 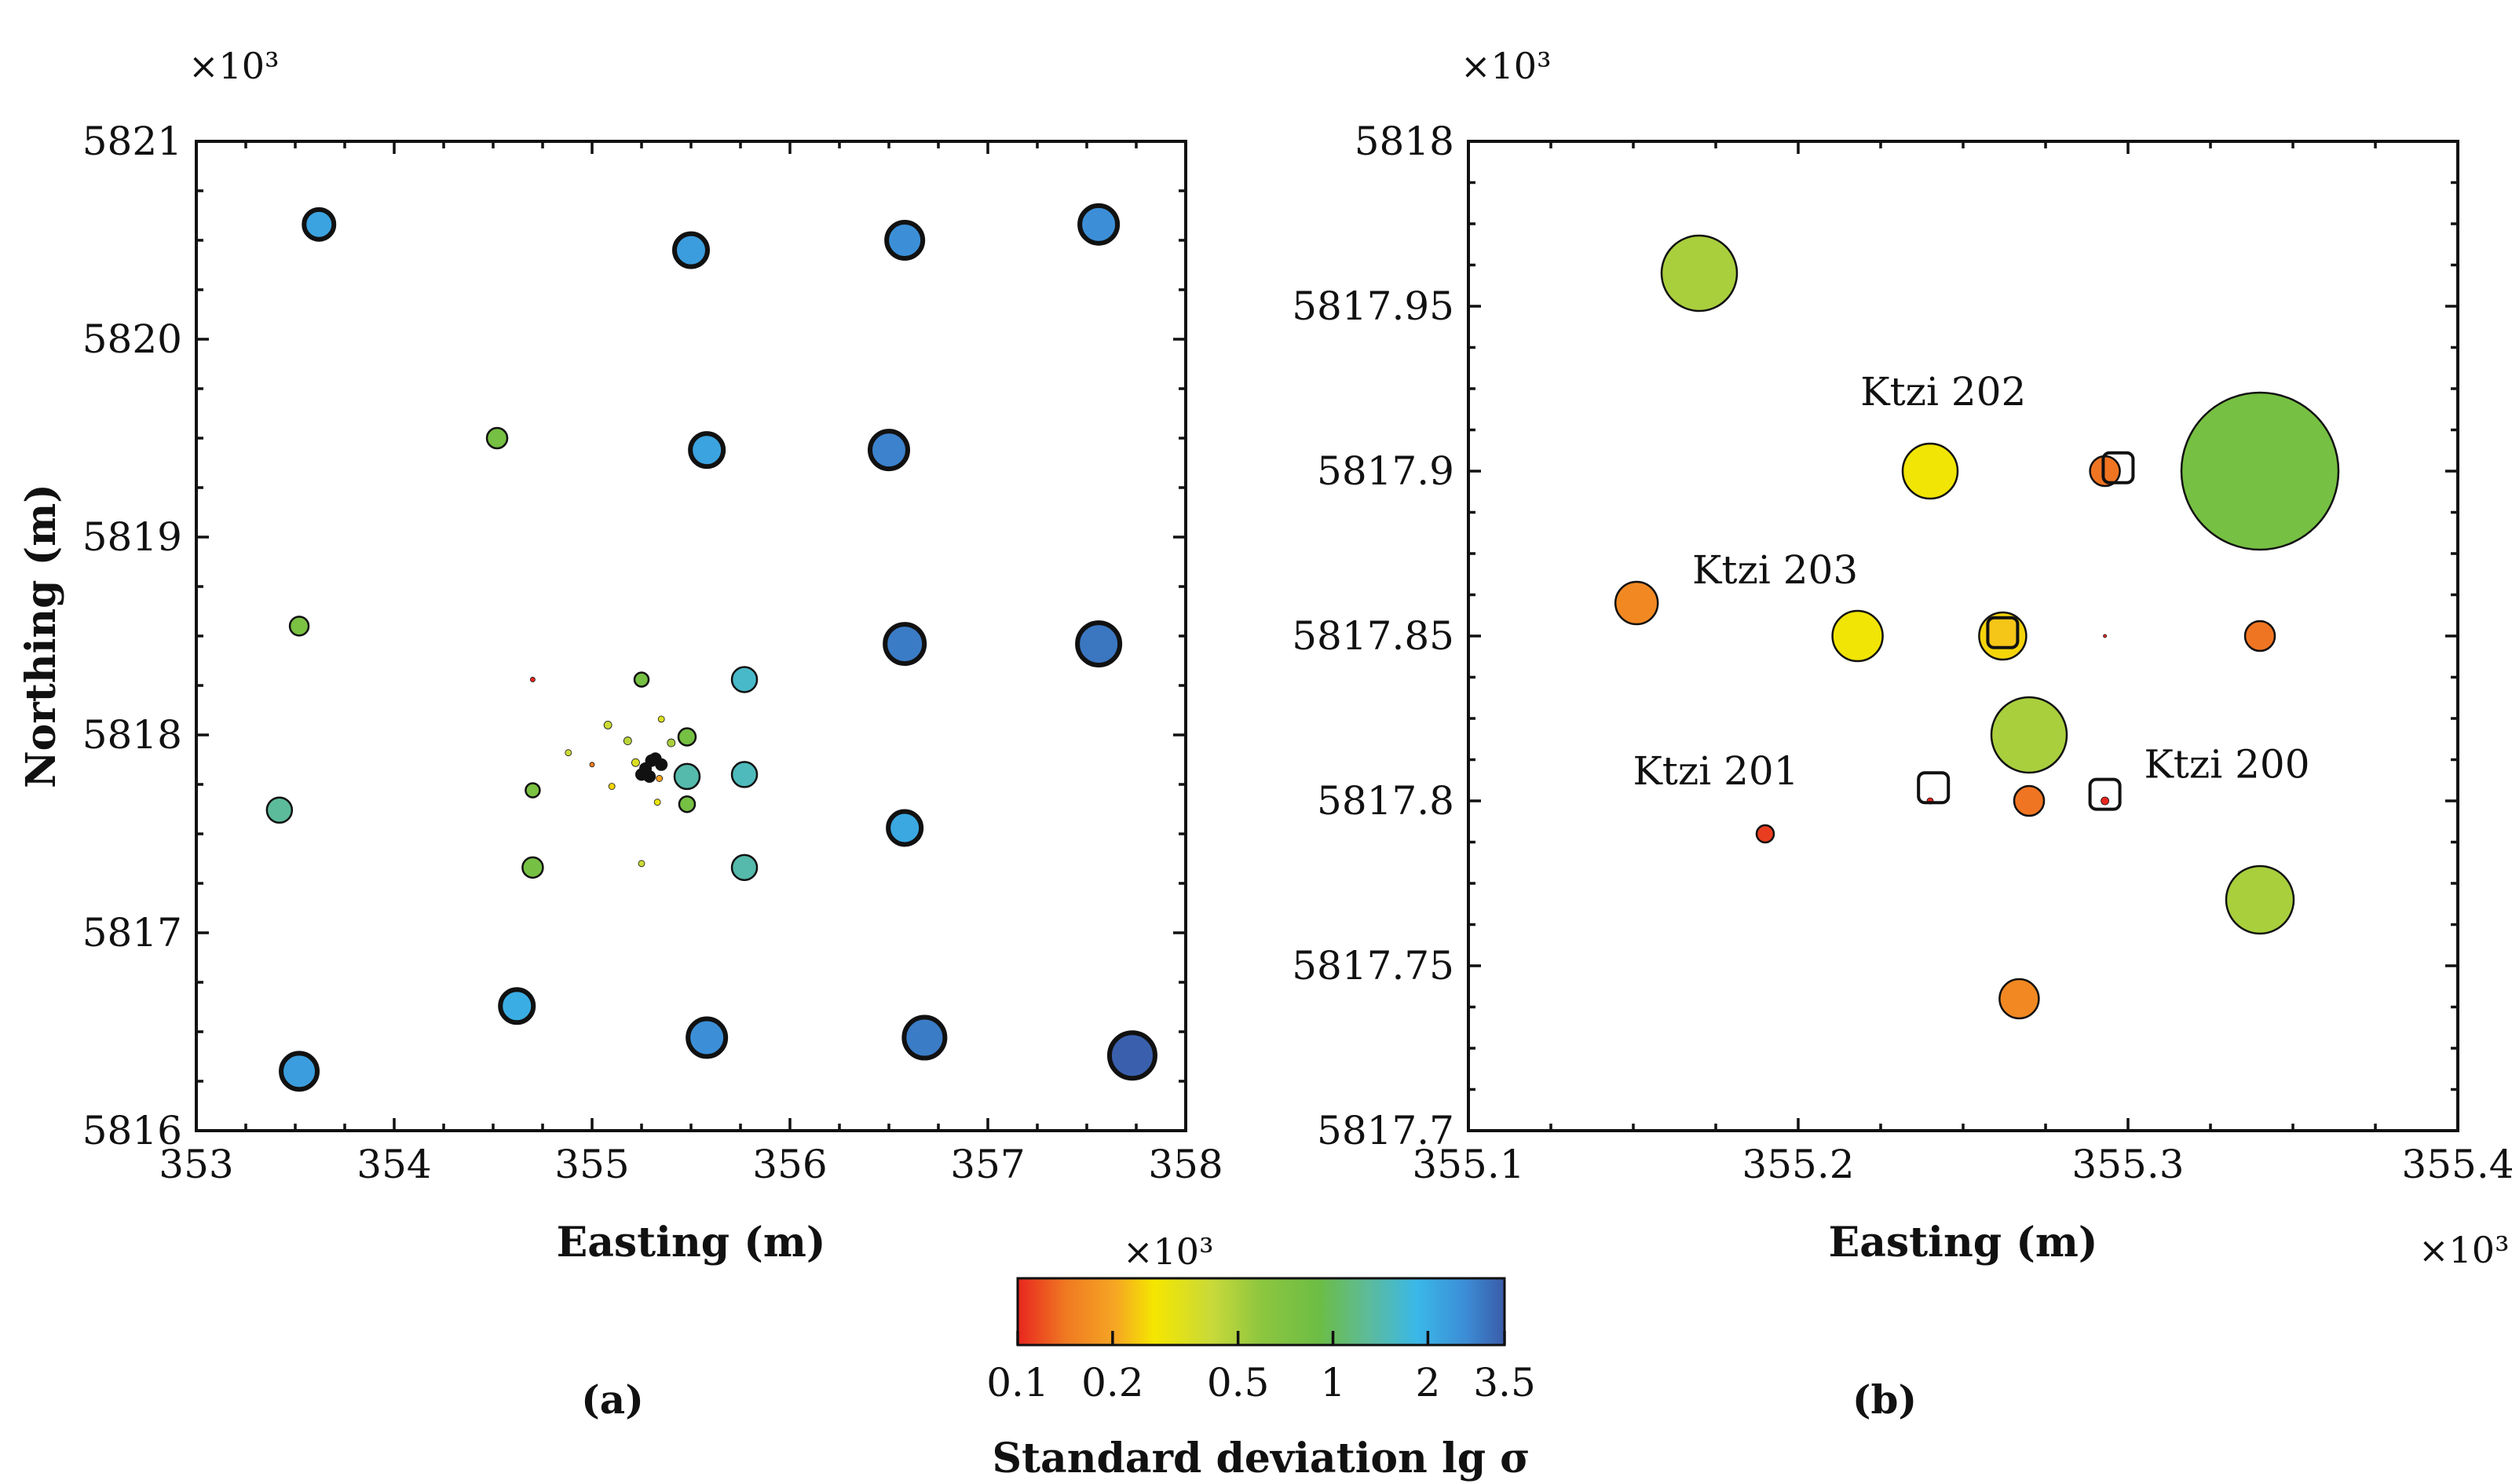 I want to click on b-ytick-label: 5817.85, so click(x=1373, y=636).